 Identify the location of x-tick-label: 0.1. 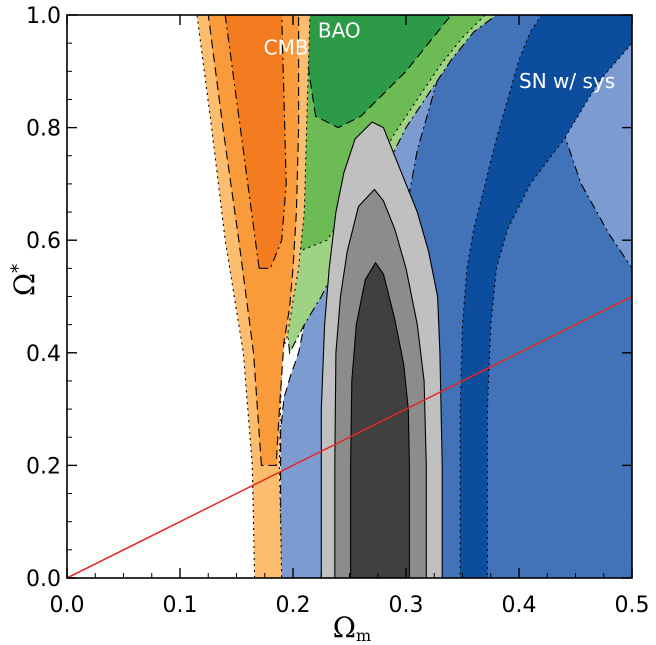
(180, 605).